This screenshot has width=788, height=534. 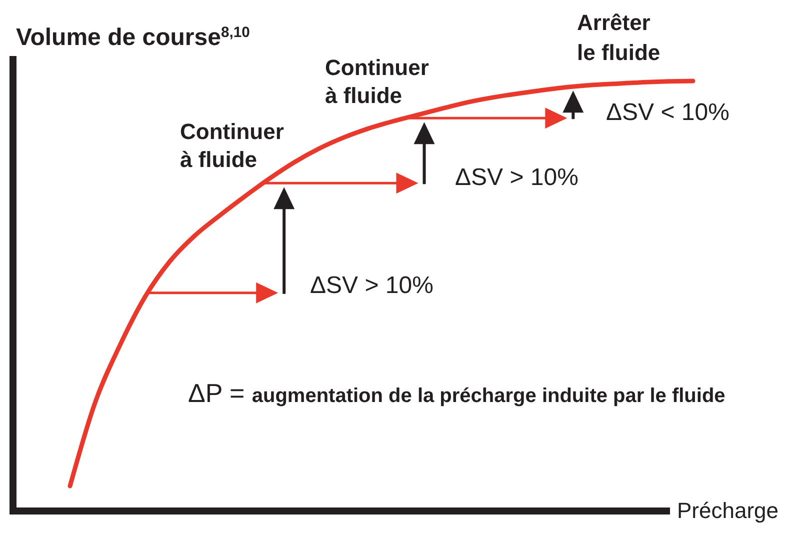 What do you see at coordinates (728, 510) in the screenshot?
I see `x-axis-title: Précharge` at bounding box center [728, 510].